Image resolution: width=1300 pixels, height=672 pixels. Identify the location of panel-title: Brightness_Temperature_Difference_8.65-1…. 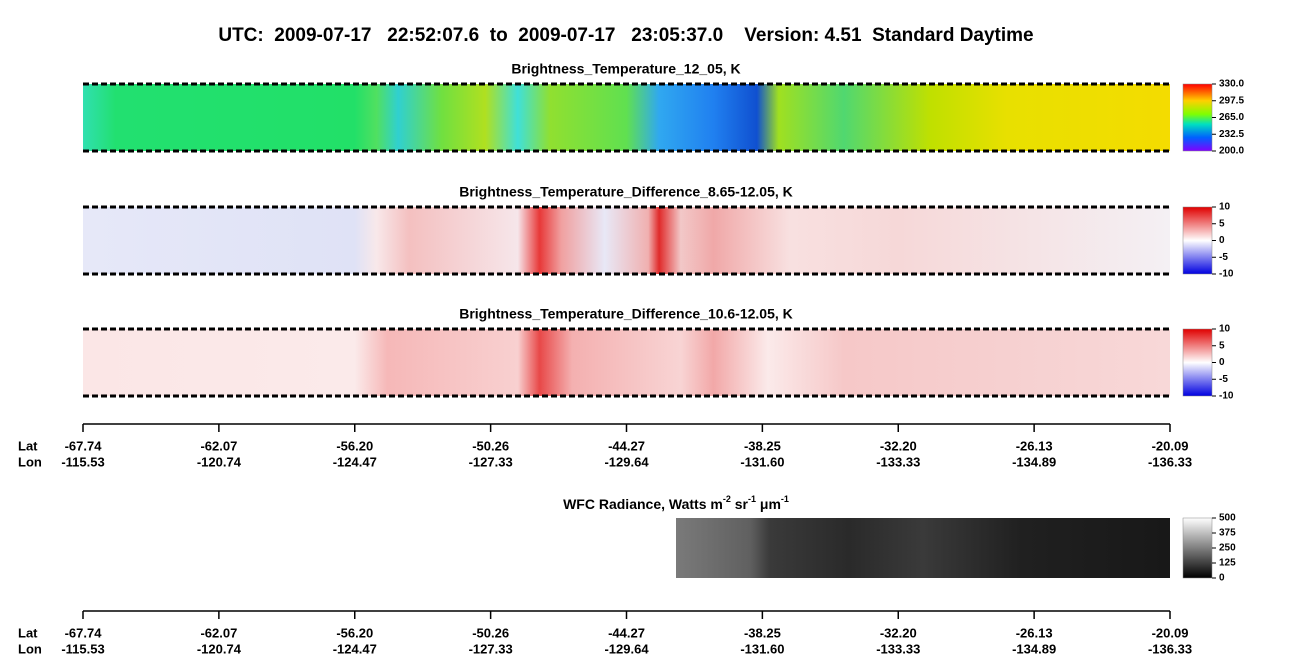
(626, 192).